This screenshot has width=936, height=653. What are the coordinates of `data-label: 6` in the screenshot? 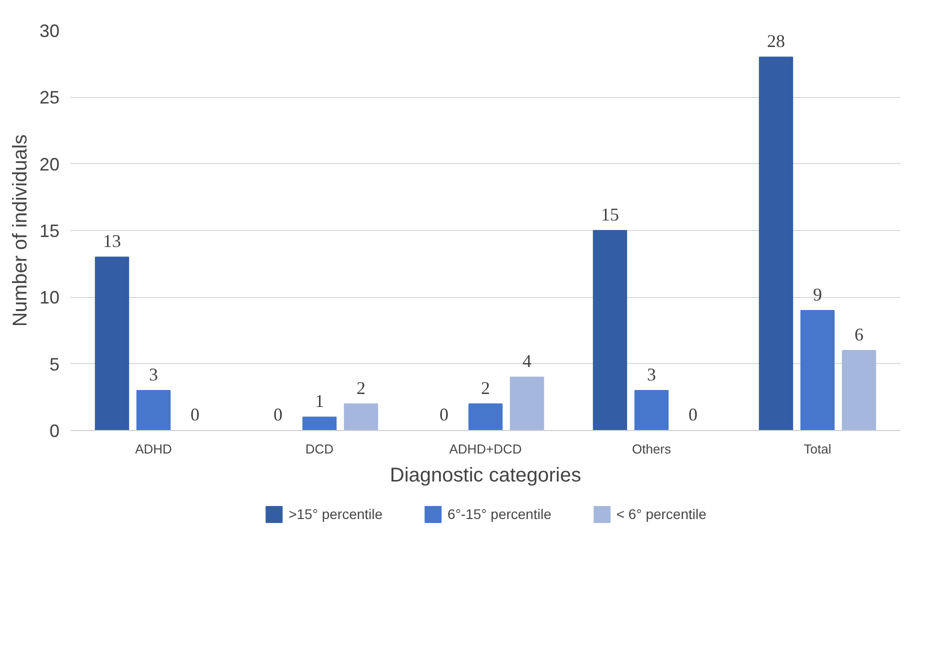 It's located at (859, 334).